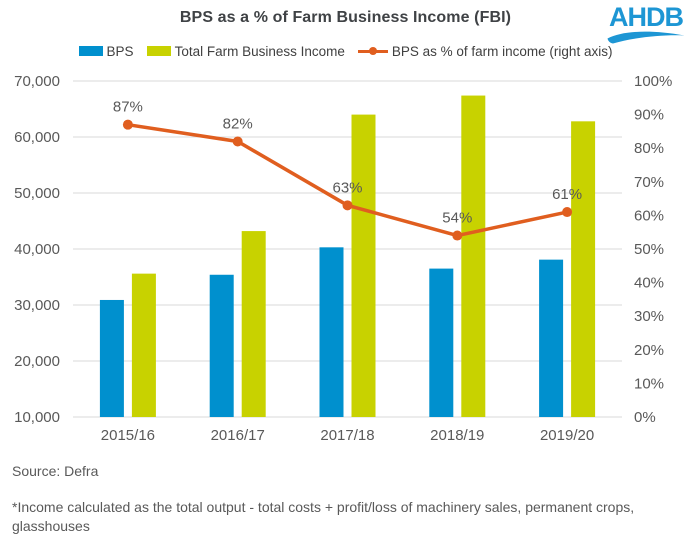 Image resolution: width=691 pixels, height=543 pixels. Describe the element at coordinates (567, 435) in the screenshot. I see `x-axis-label: 2019/20` at that location.